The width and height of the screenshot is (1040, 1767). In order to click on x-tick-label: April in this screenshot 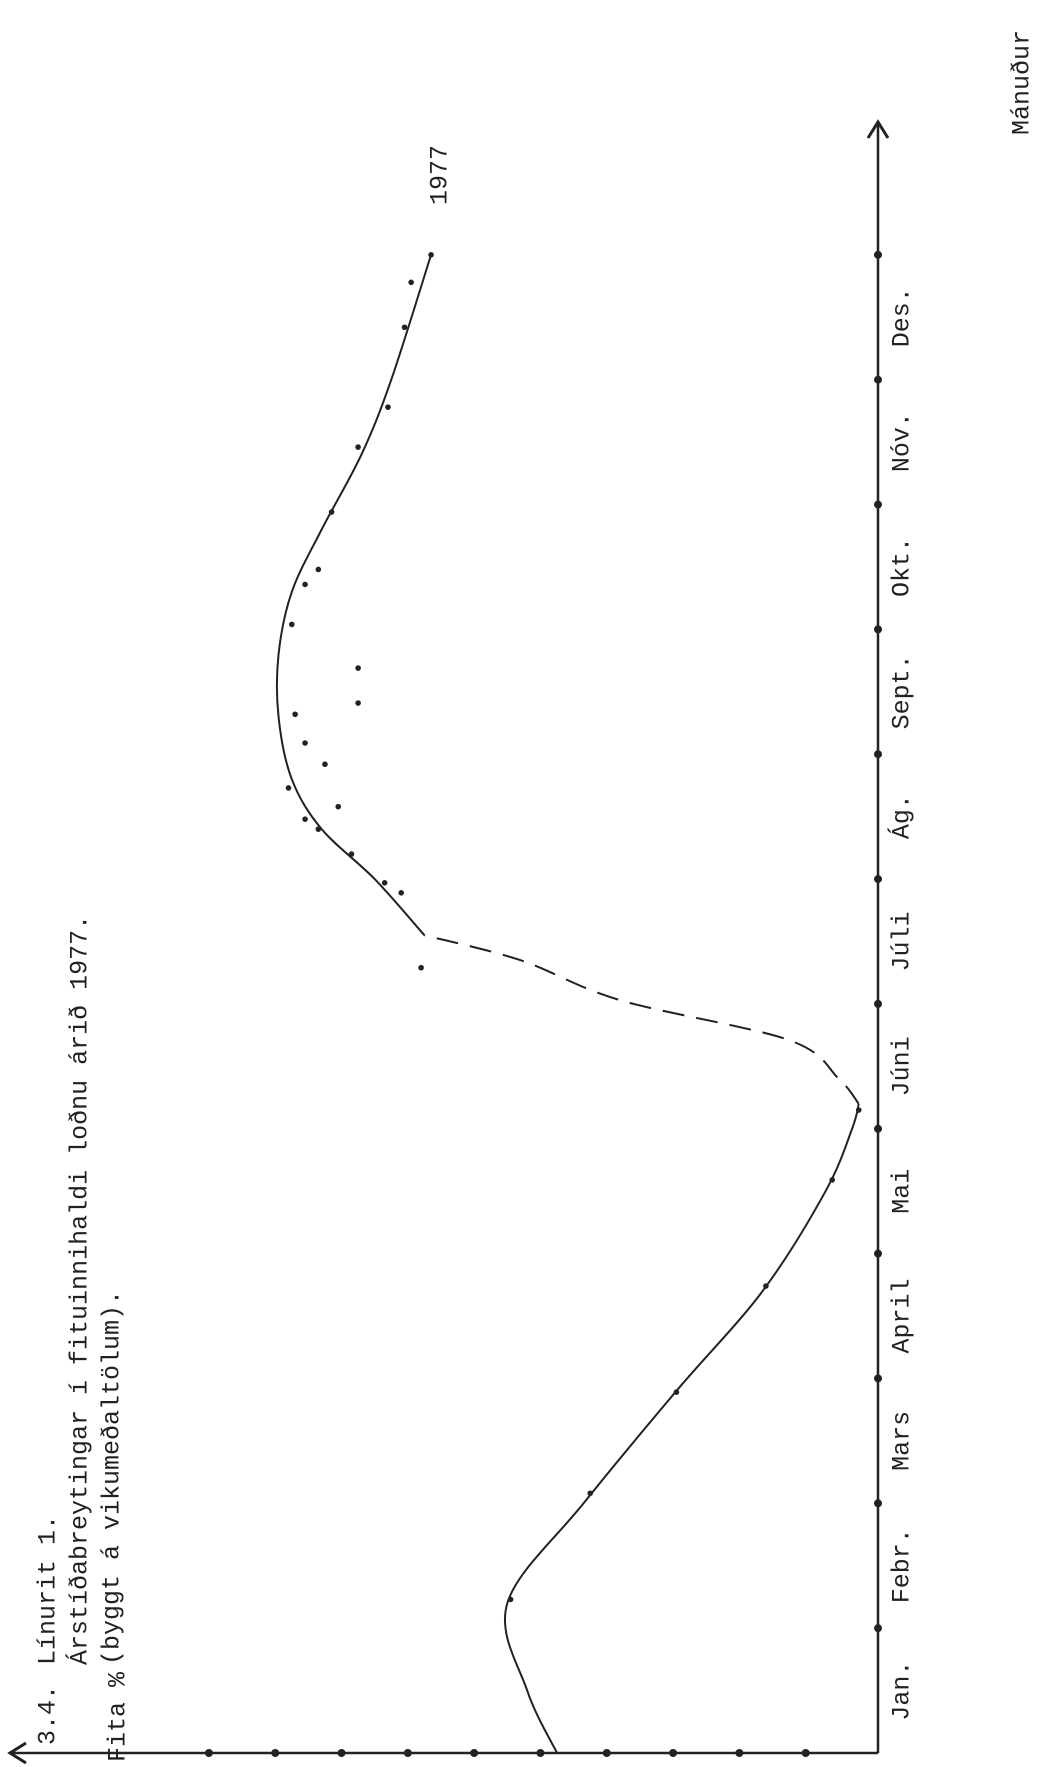, I will do `click(902, 1316)`.